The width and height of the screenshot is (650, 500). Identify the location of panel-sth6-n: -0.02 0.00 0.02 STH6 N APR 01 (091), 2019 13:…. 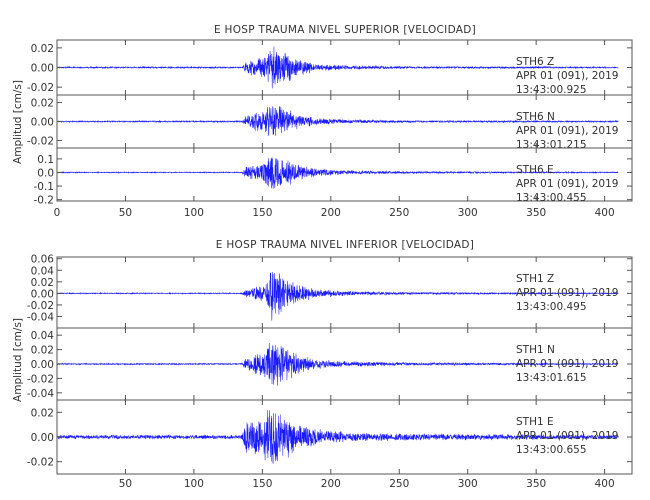
(330, 122).